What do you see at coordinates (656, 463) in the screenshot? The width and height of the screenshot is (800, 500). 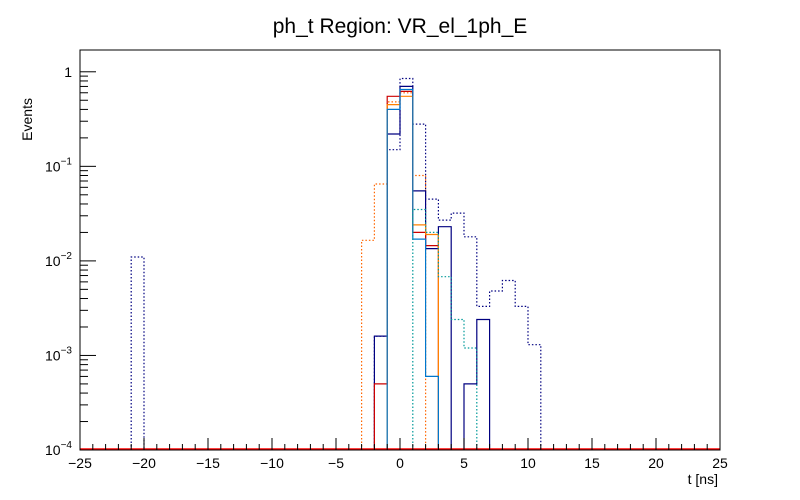 I see `x-tick-label: 20` at bounding box center [656, 463].